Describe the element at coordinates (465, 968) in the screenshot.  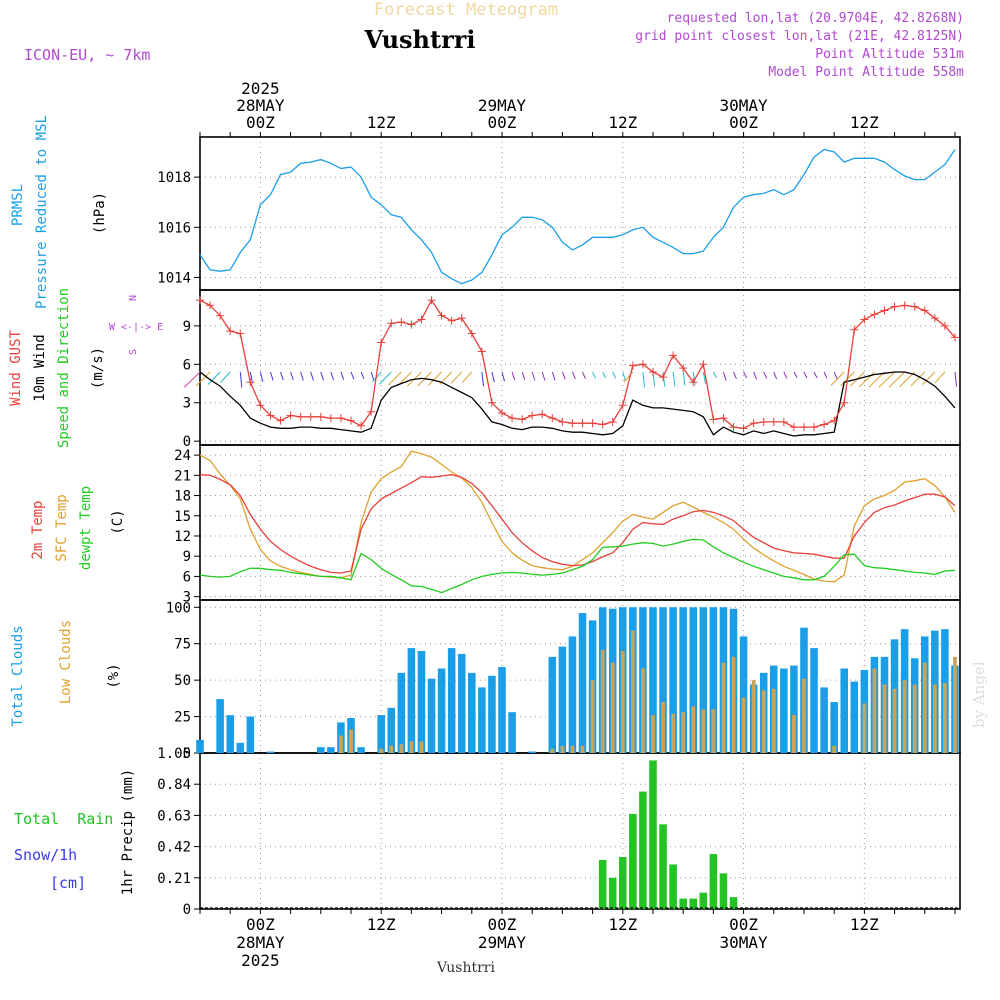
I see `footer-location: Vushtrri` at that location.